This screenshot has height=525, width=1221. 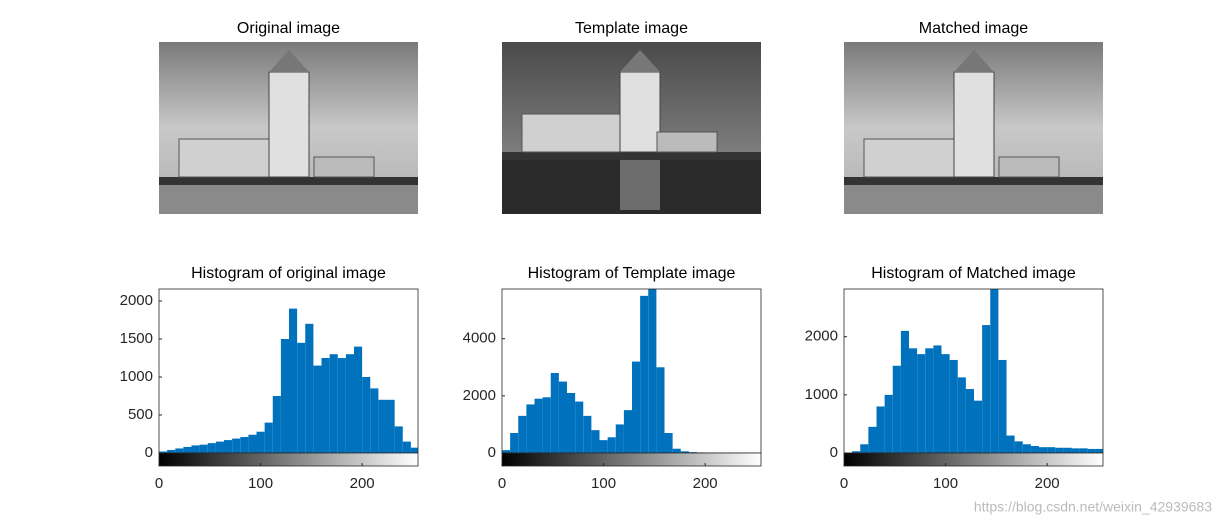 What do you see at coordinates (844, 483) in the screenshot?
I see `x-tick-label: 0` at bounding box center [844, 483].